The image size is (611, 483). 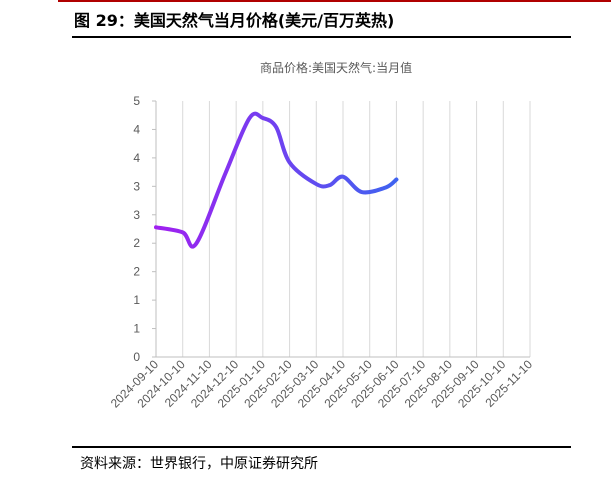 What do you see at coordinates (144, 229) in the screenshot?
I see `y-tick-labels: 0 1 1 2 2 3 3 4 4 5` at bounding box center [144, 229].